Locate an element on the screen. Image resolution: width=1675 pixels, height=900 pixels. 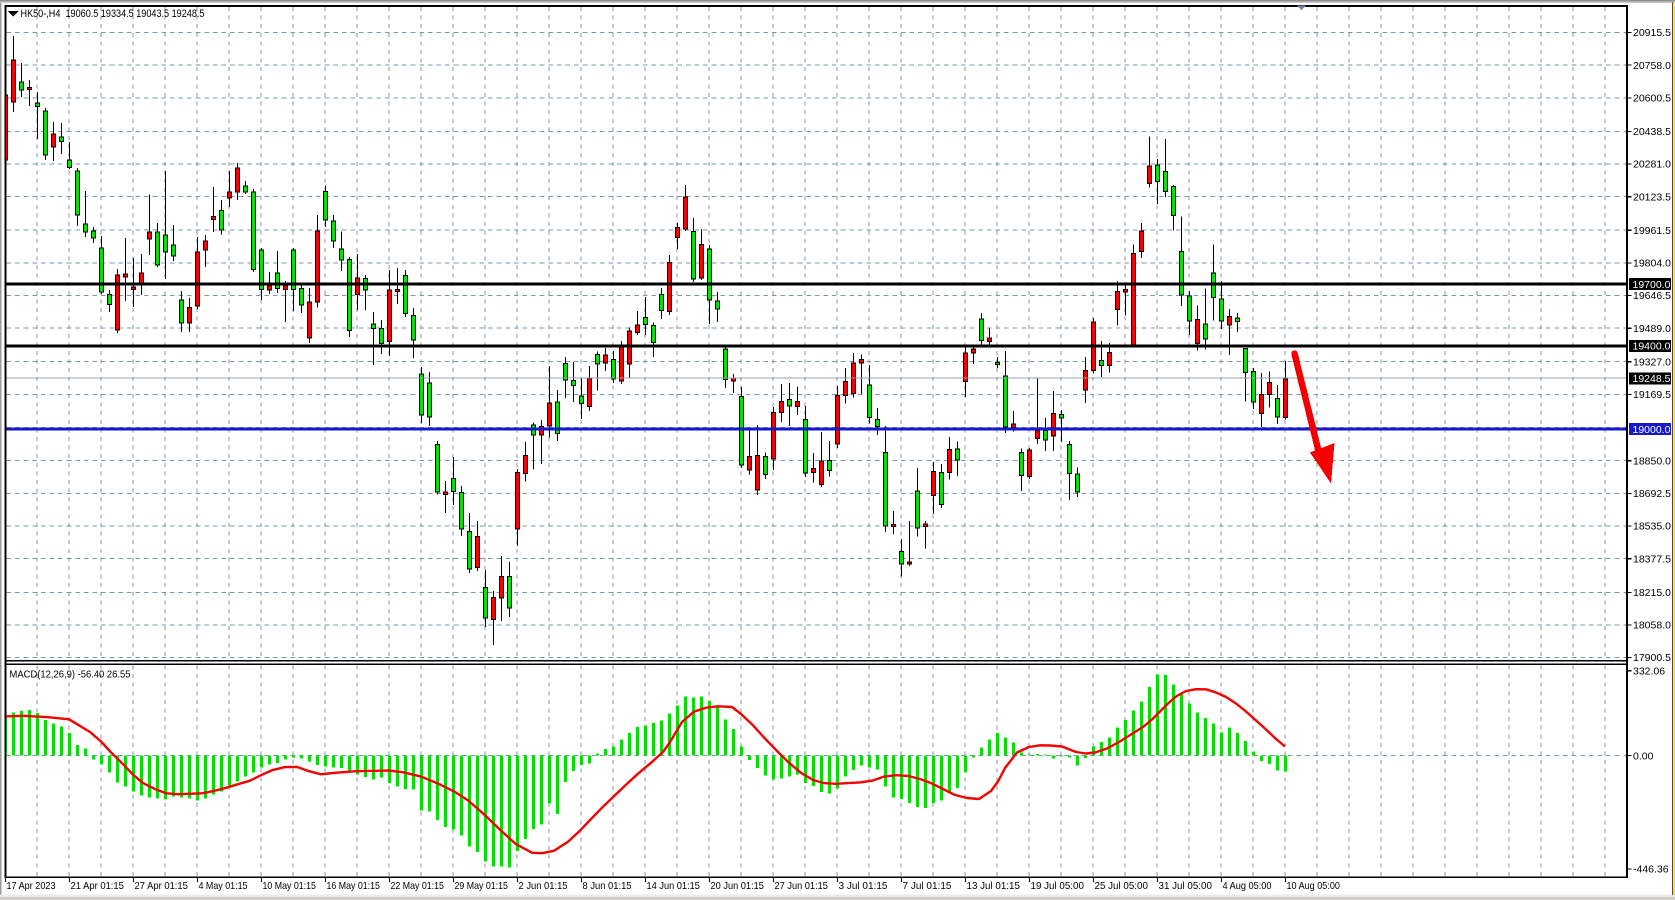
svg-text: 19 Jul 05:00 is located at coordinates (1058, 886).